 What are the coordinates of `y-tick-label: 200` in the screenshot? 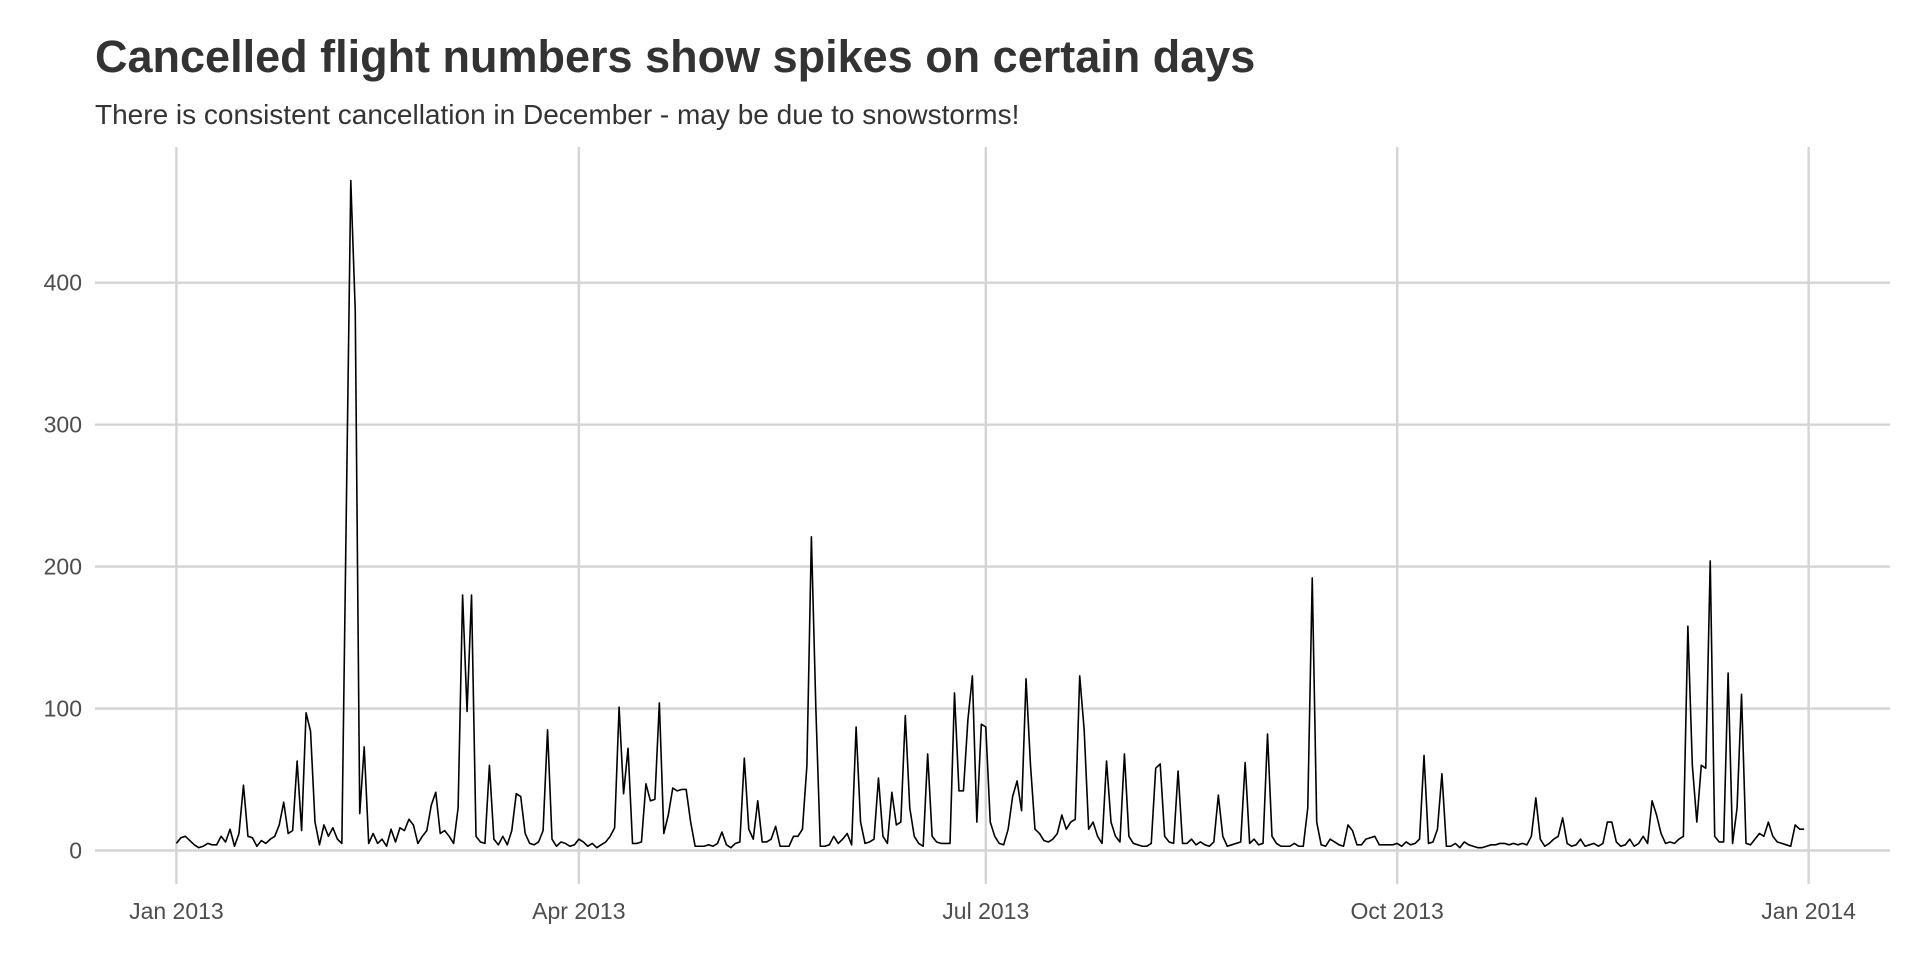 It's located at (63, 567).